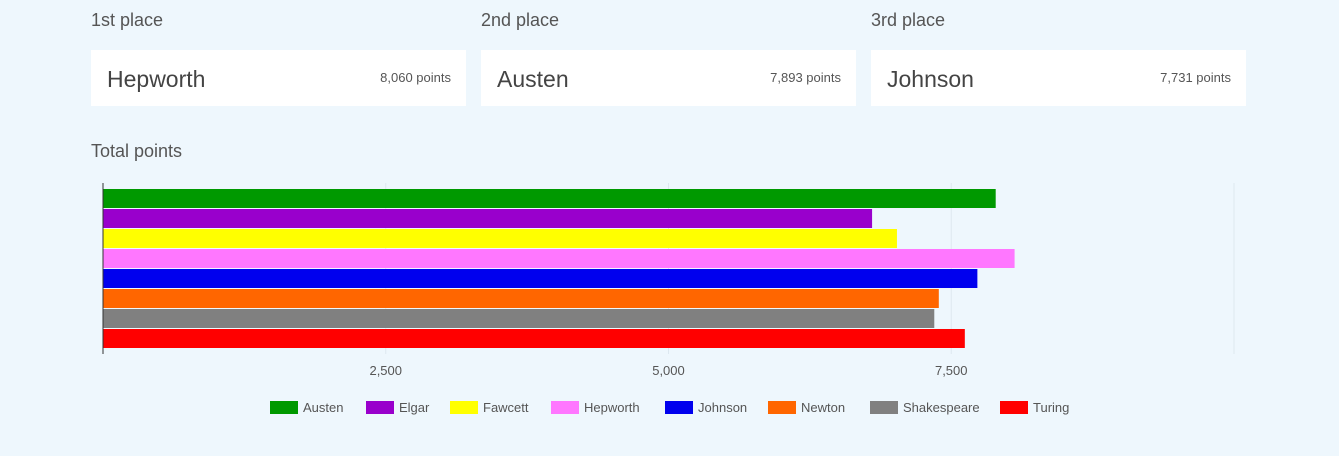 This screenshot has width=1339, height=456. Describe the element at coordinates (549, 198) in the screenshot. I see `bar-austen` at that location.